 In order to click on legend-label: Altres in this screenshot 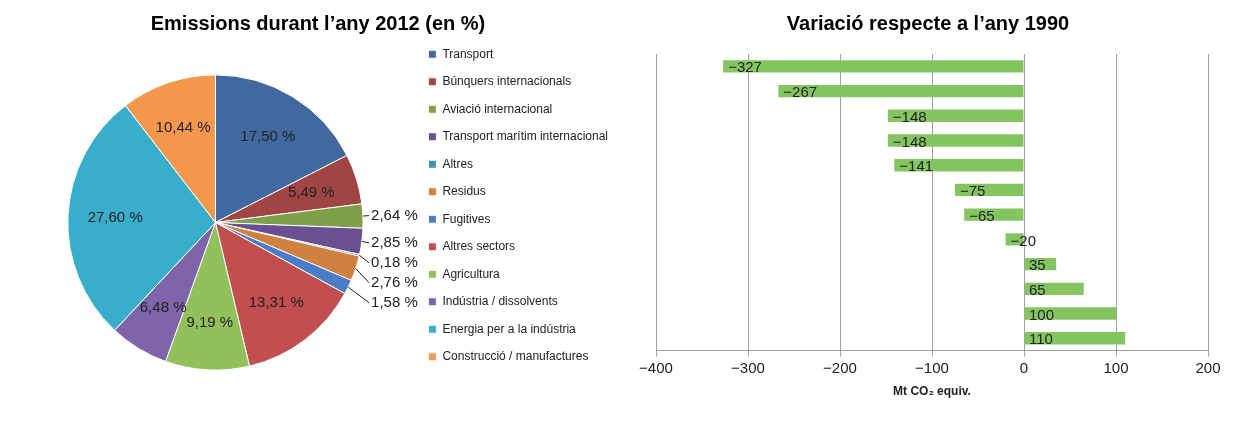, I will do `click(458, 163)`.